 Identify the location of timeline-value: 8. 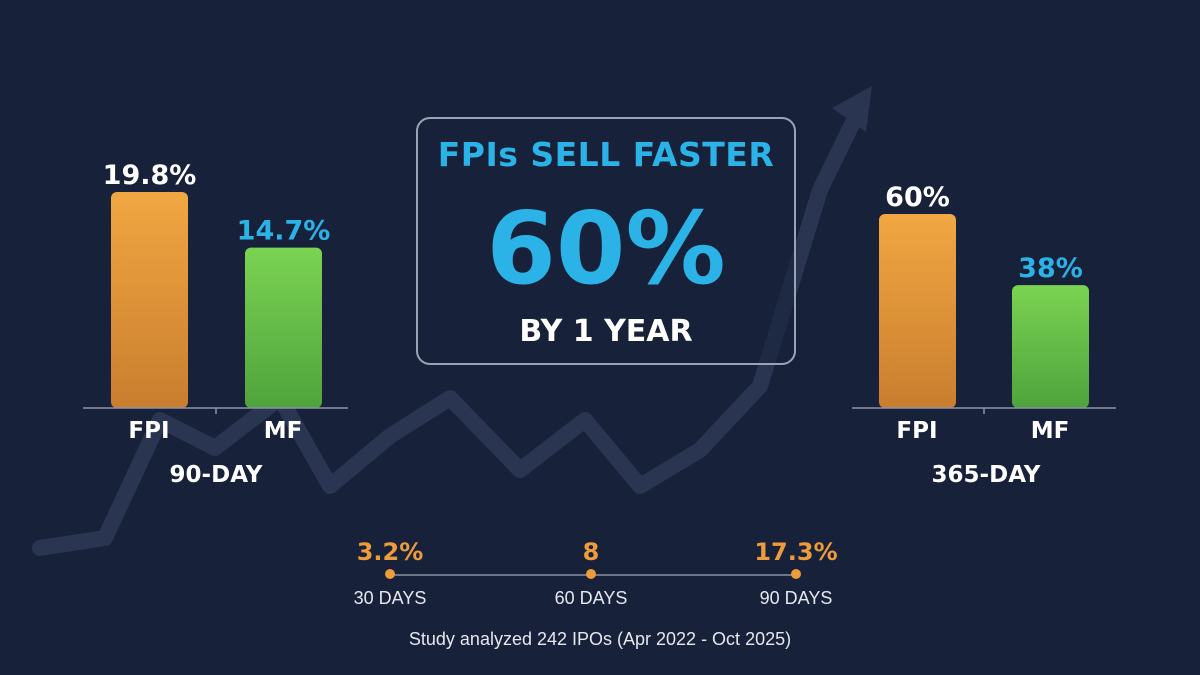
(591, 552).